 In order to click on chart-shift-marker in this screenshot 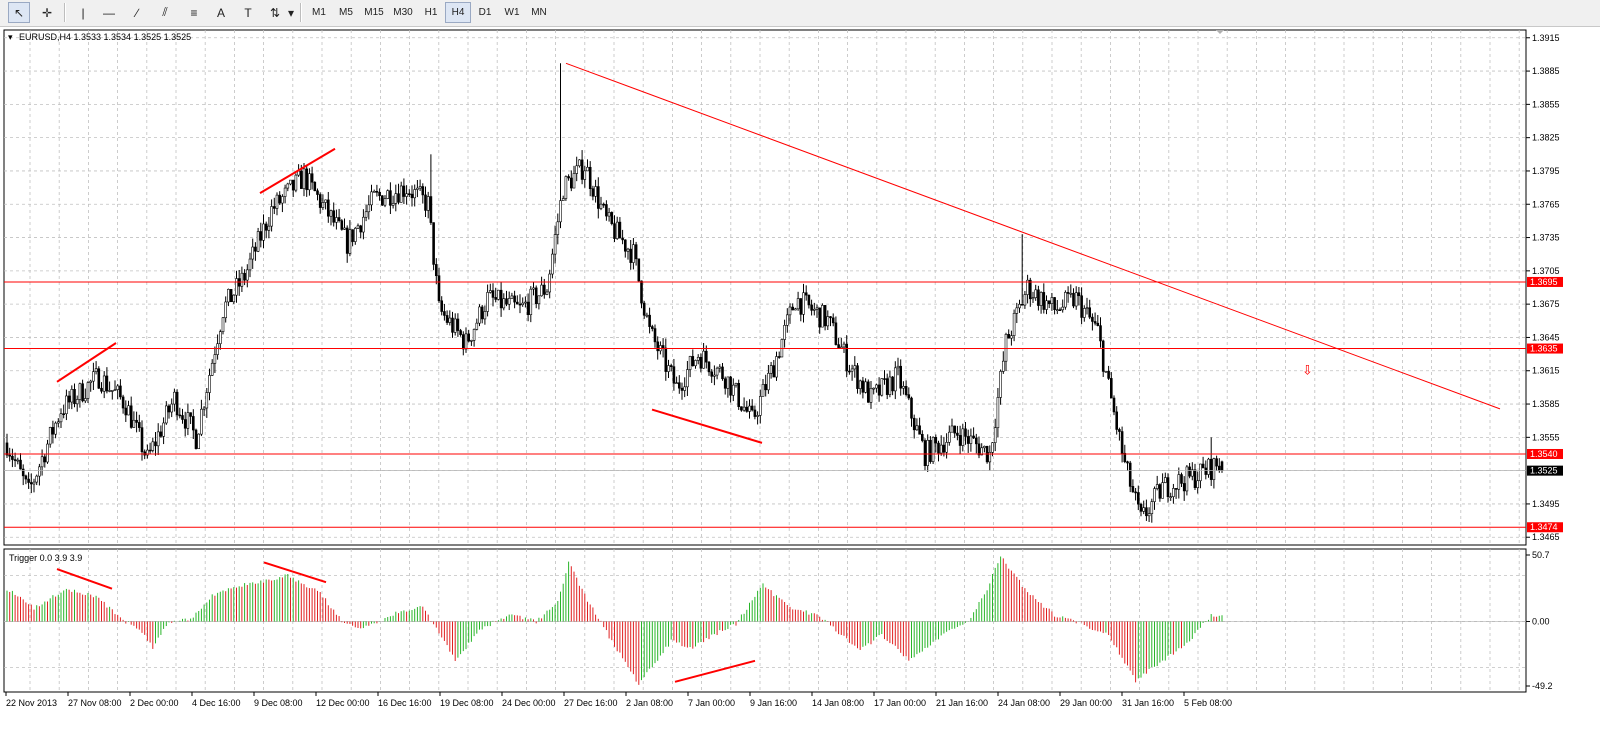, I will do `click(1220, 32)`.